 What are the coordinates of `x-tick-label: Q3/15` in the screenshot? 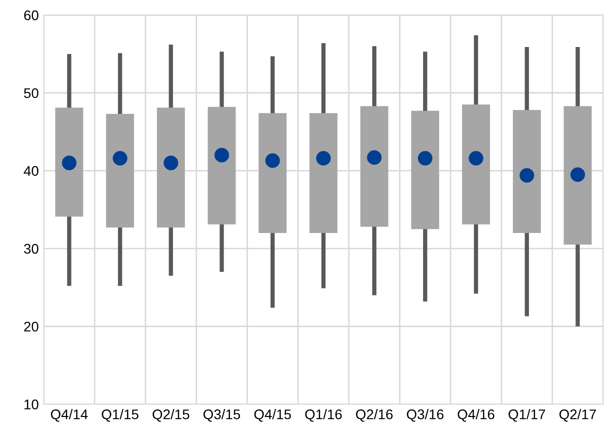 It's located at (221, 415).